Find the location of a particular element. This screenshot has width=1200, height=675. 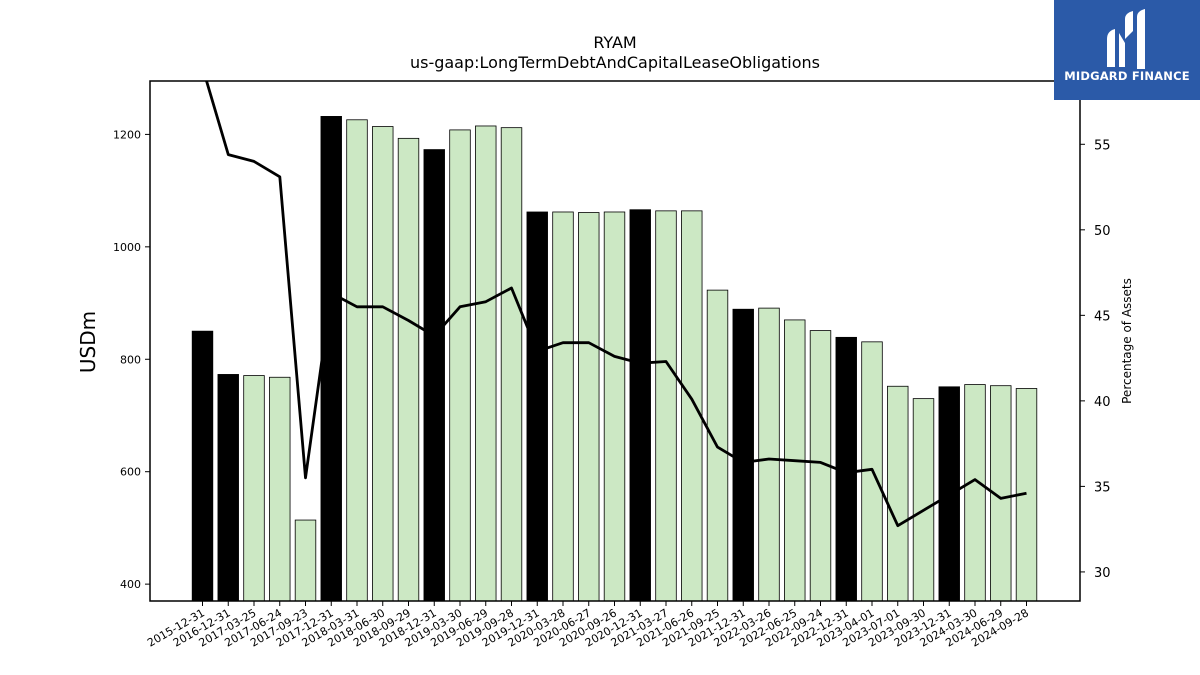

y2-tick-label: 35 is located at coordinates (1102, 487).